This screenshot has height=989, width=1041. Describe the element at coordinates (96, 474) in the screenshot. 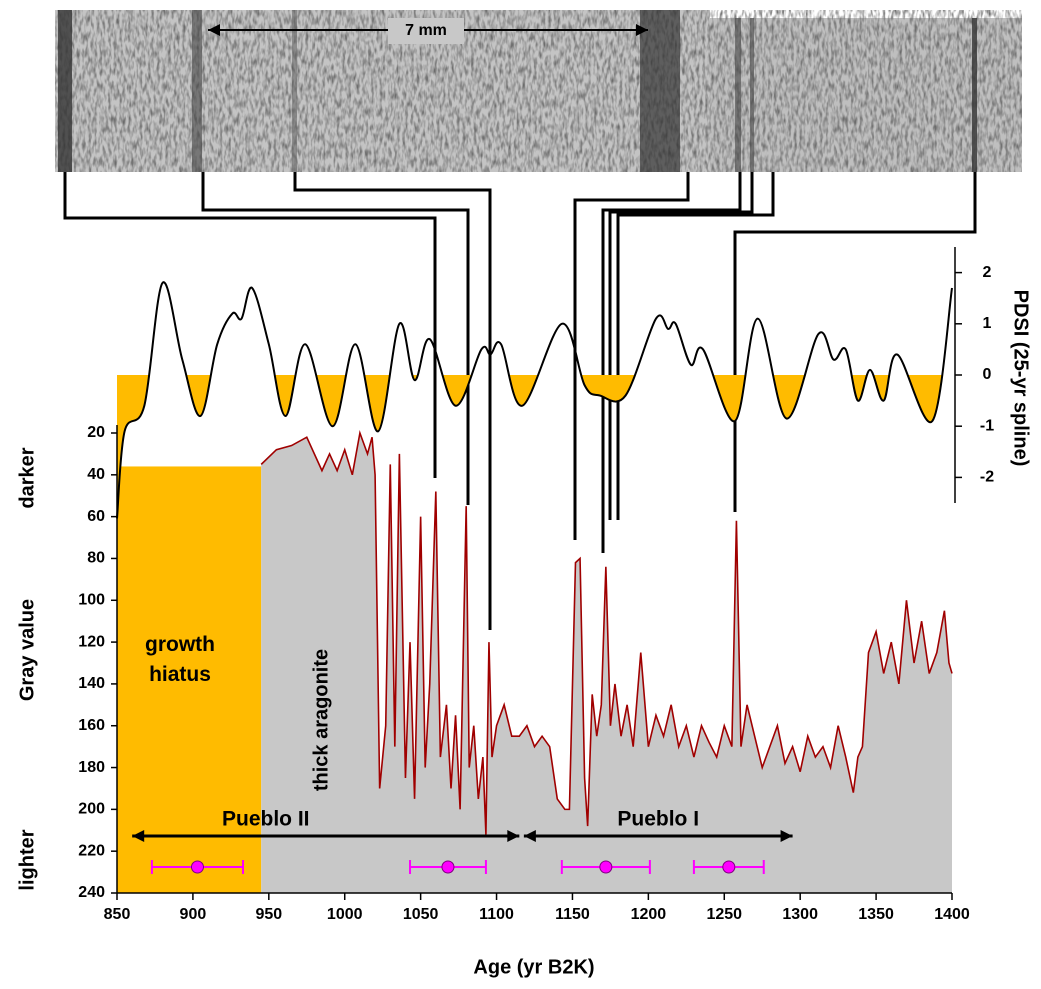

I see `y-tick-label: 40` at that location.